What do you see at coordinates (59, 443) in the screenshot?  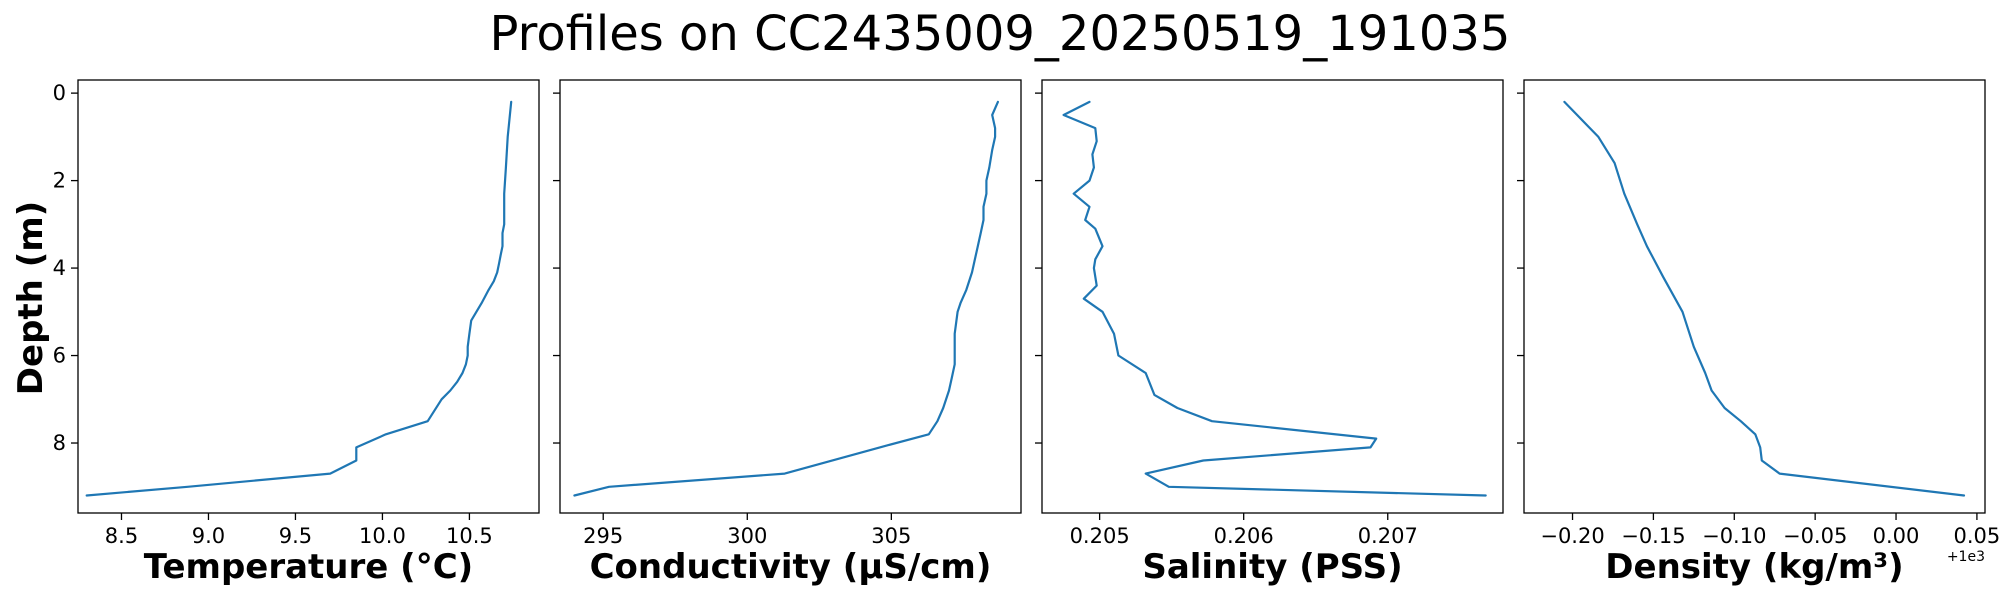 I see `depth-y-tick-label: 8` at bounding box center [59, 443].